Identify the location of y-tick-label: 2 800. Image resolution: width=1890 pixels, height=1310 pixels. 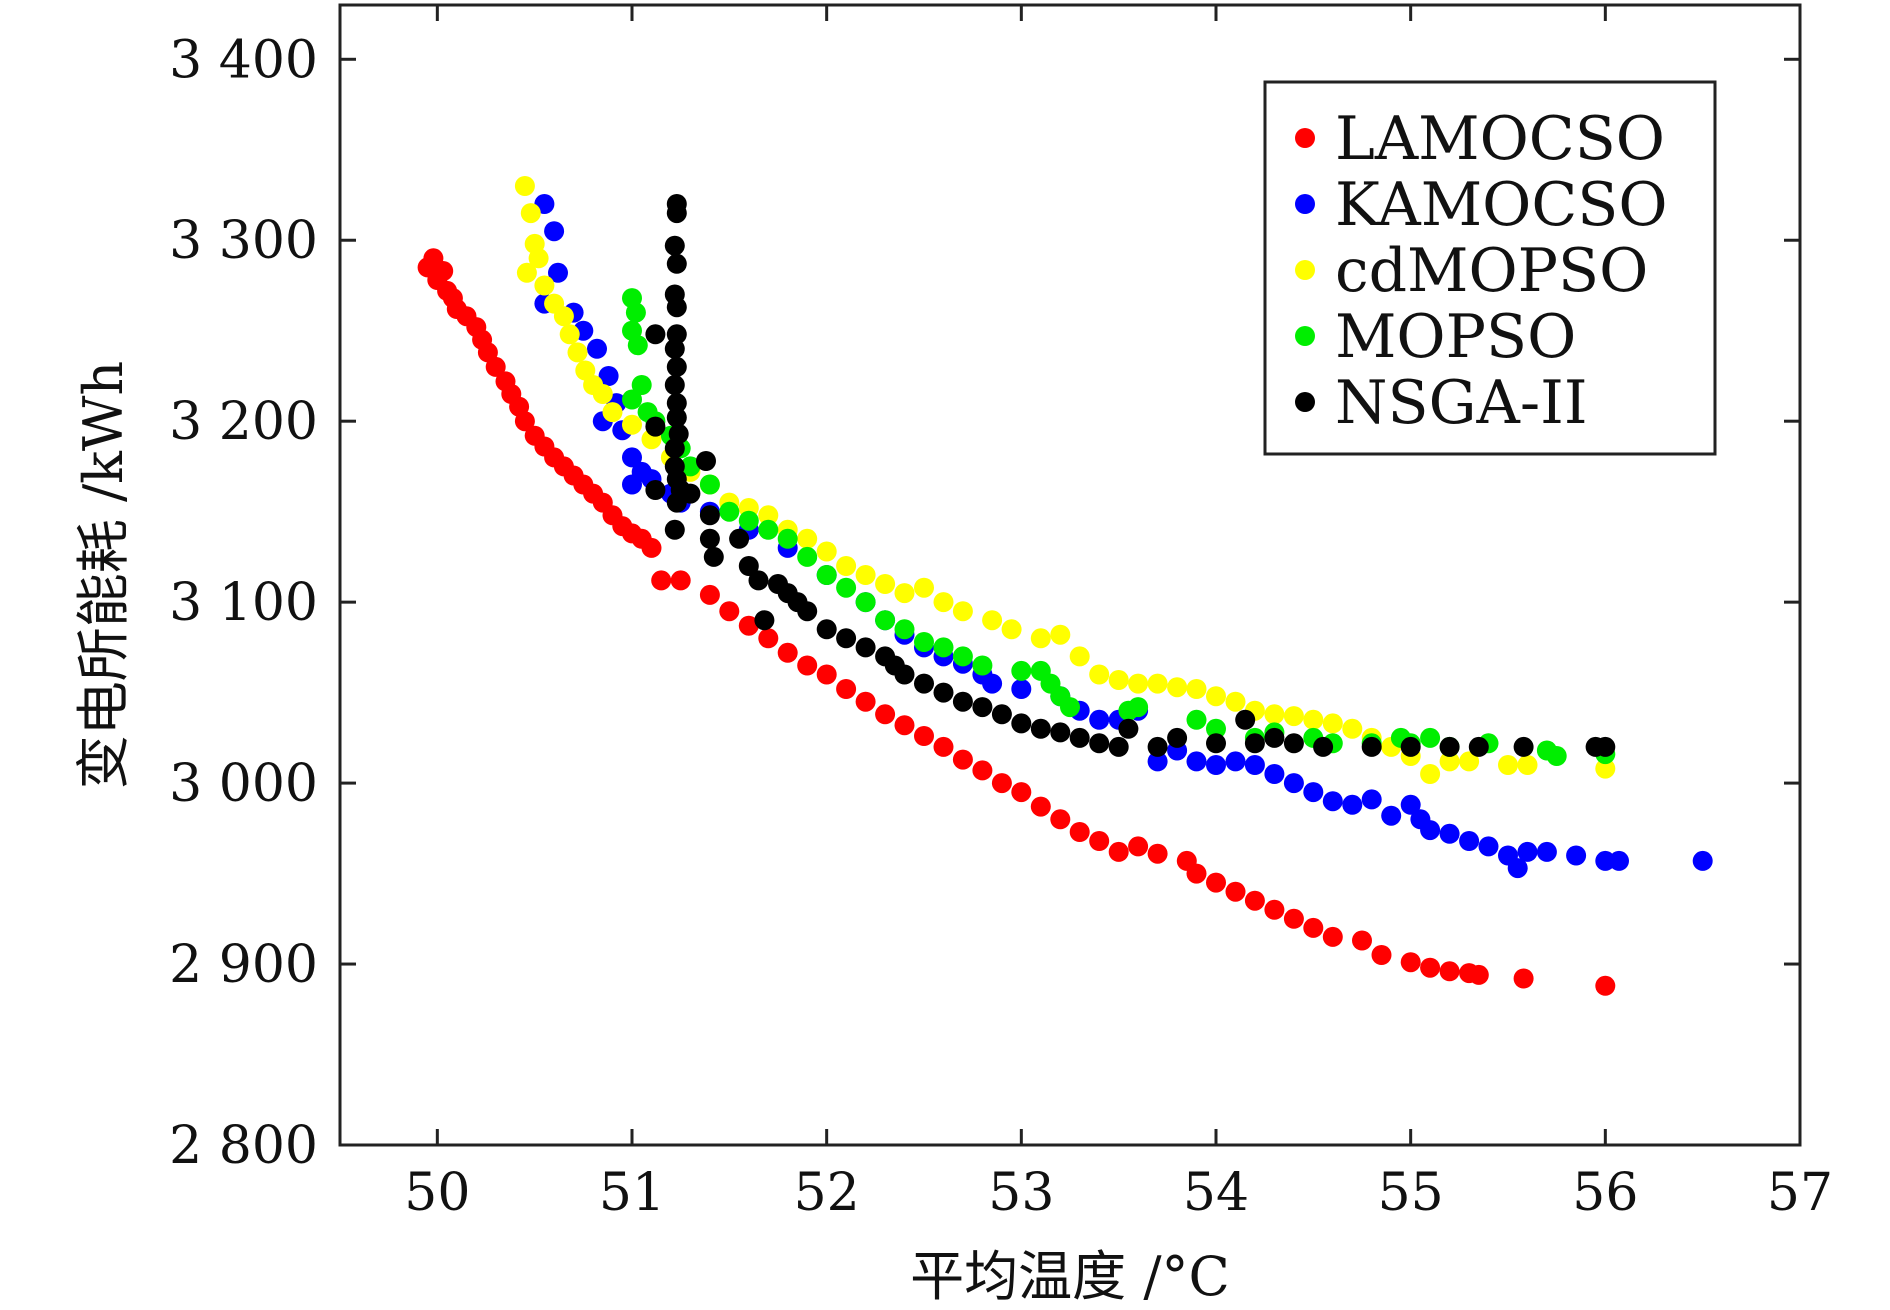
(243, 1146).